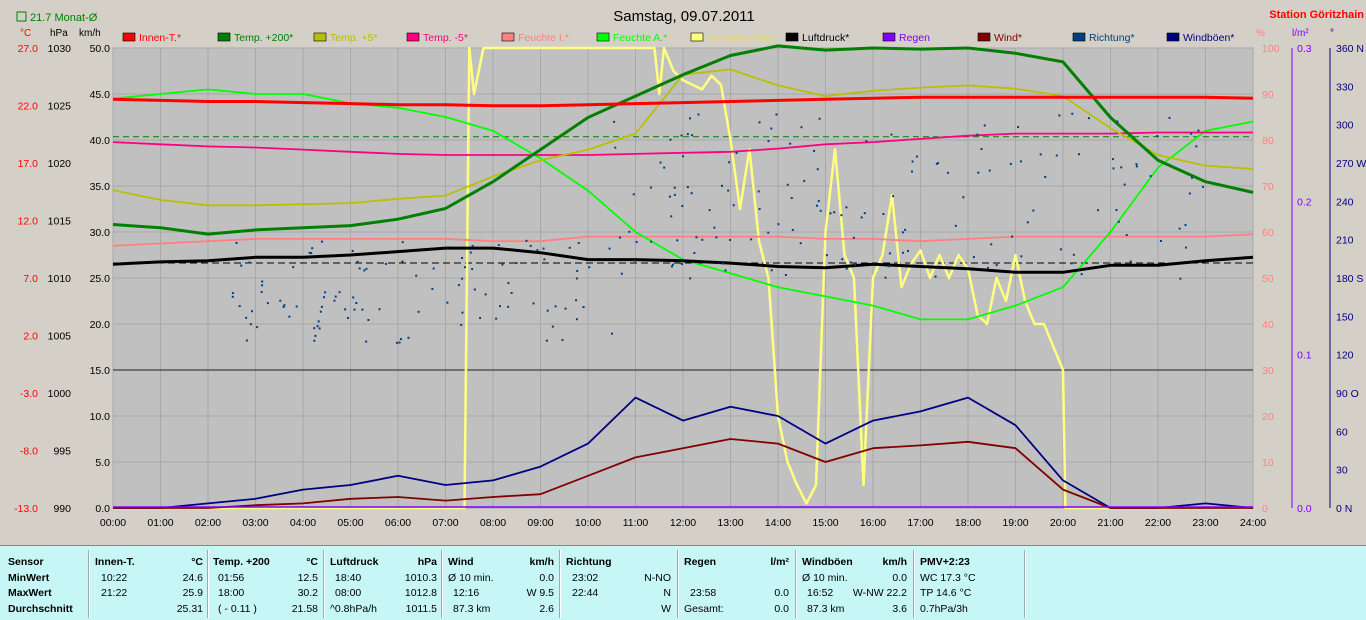 The height and width of the screenshot is (620, 1366). Describe the element at coordinates (445, 38) in the screenshot. I see `legend-label: Temp. -5*` at that location.